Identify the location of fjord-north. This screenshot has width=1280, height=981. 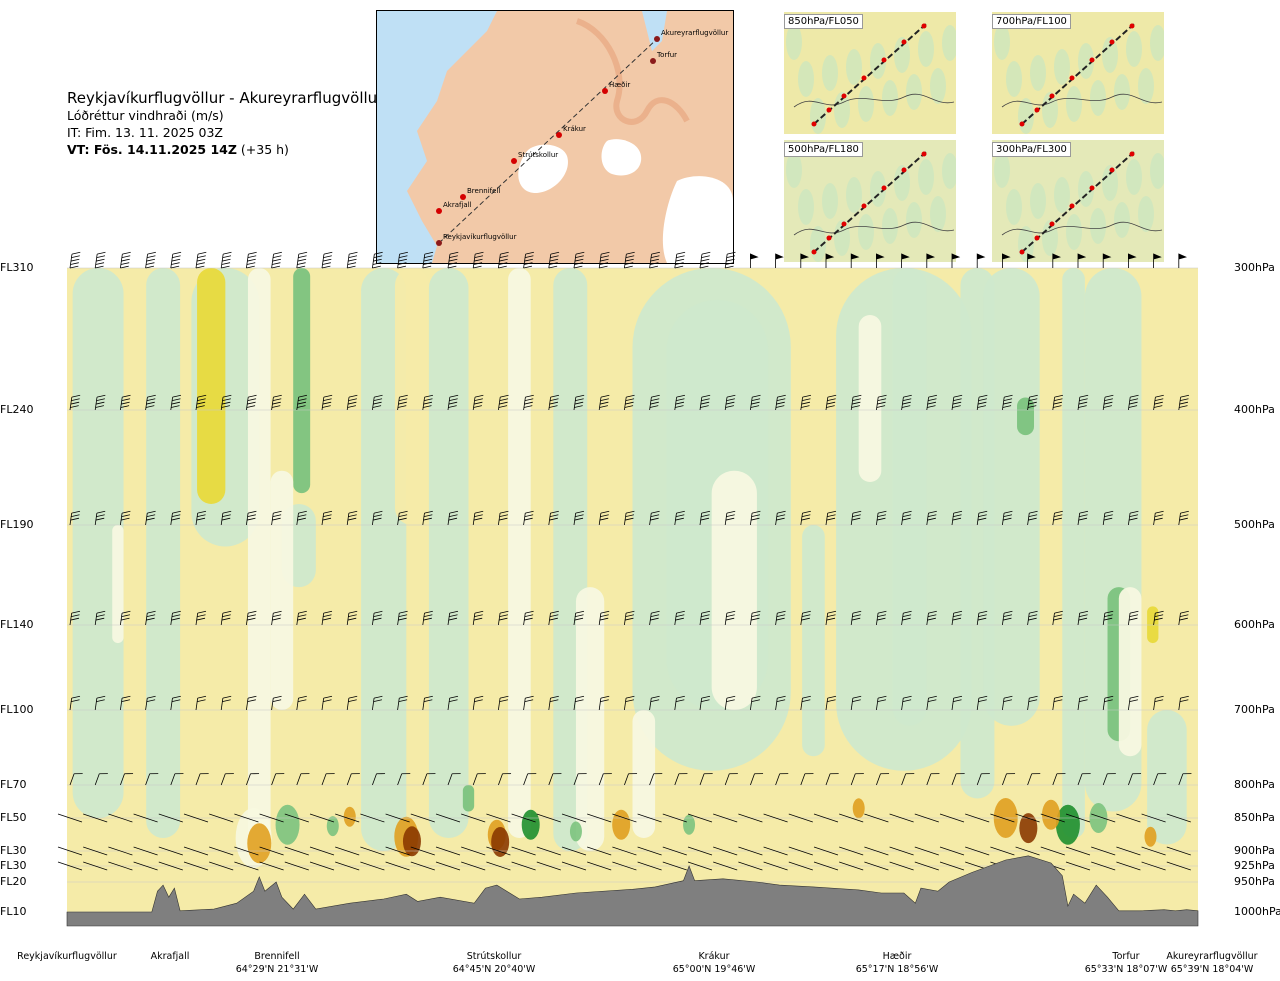
(654, 31).